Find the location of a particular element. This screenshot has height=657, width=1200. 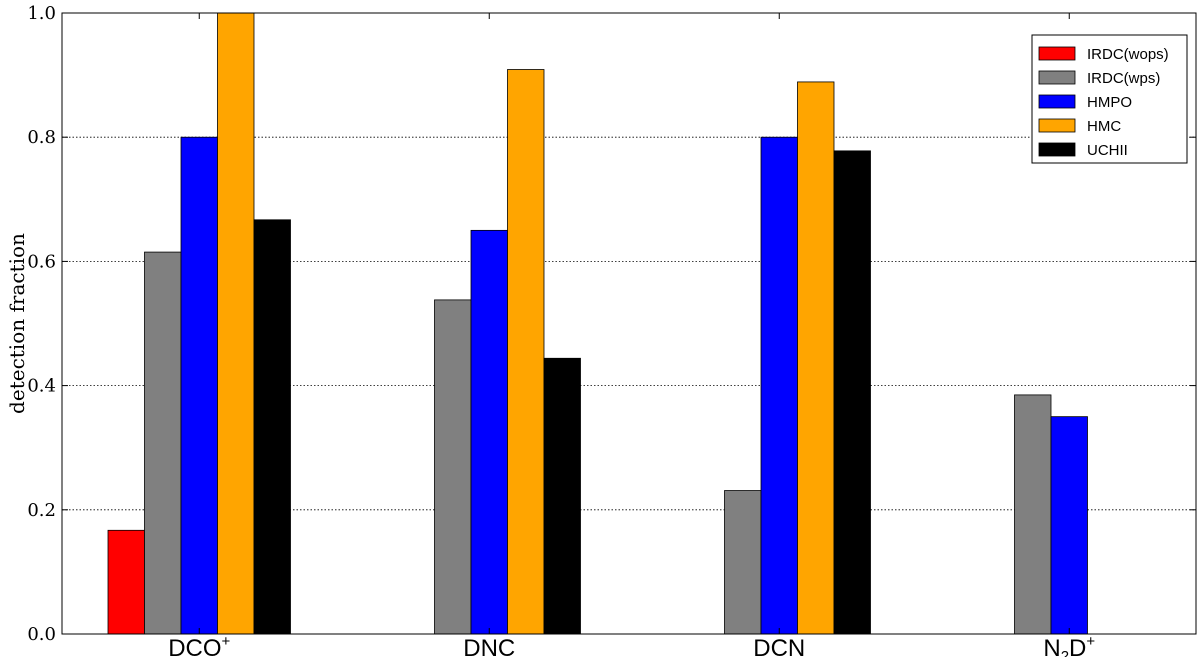

legend: IRDC(wops) IRDC(wps) HMPO HMC UCHII is located at coordinates (1109, 99).